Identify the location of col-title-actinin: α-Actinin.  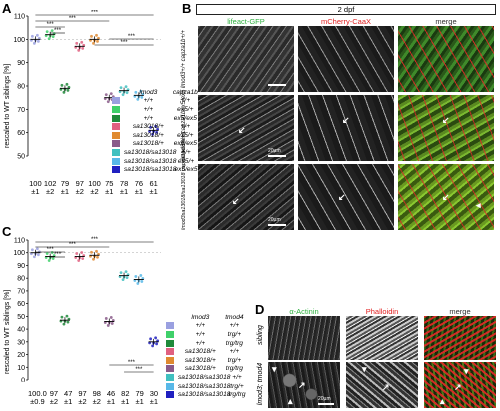
(304, 311).